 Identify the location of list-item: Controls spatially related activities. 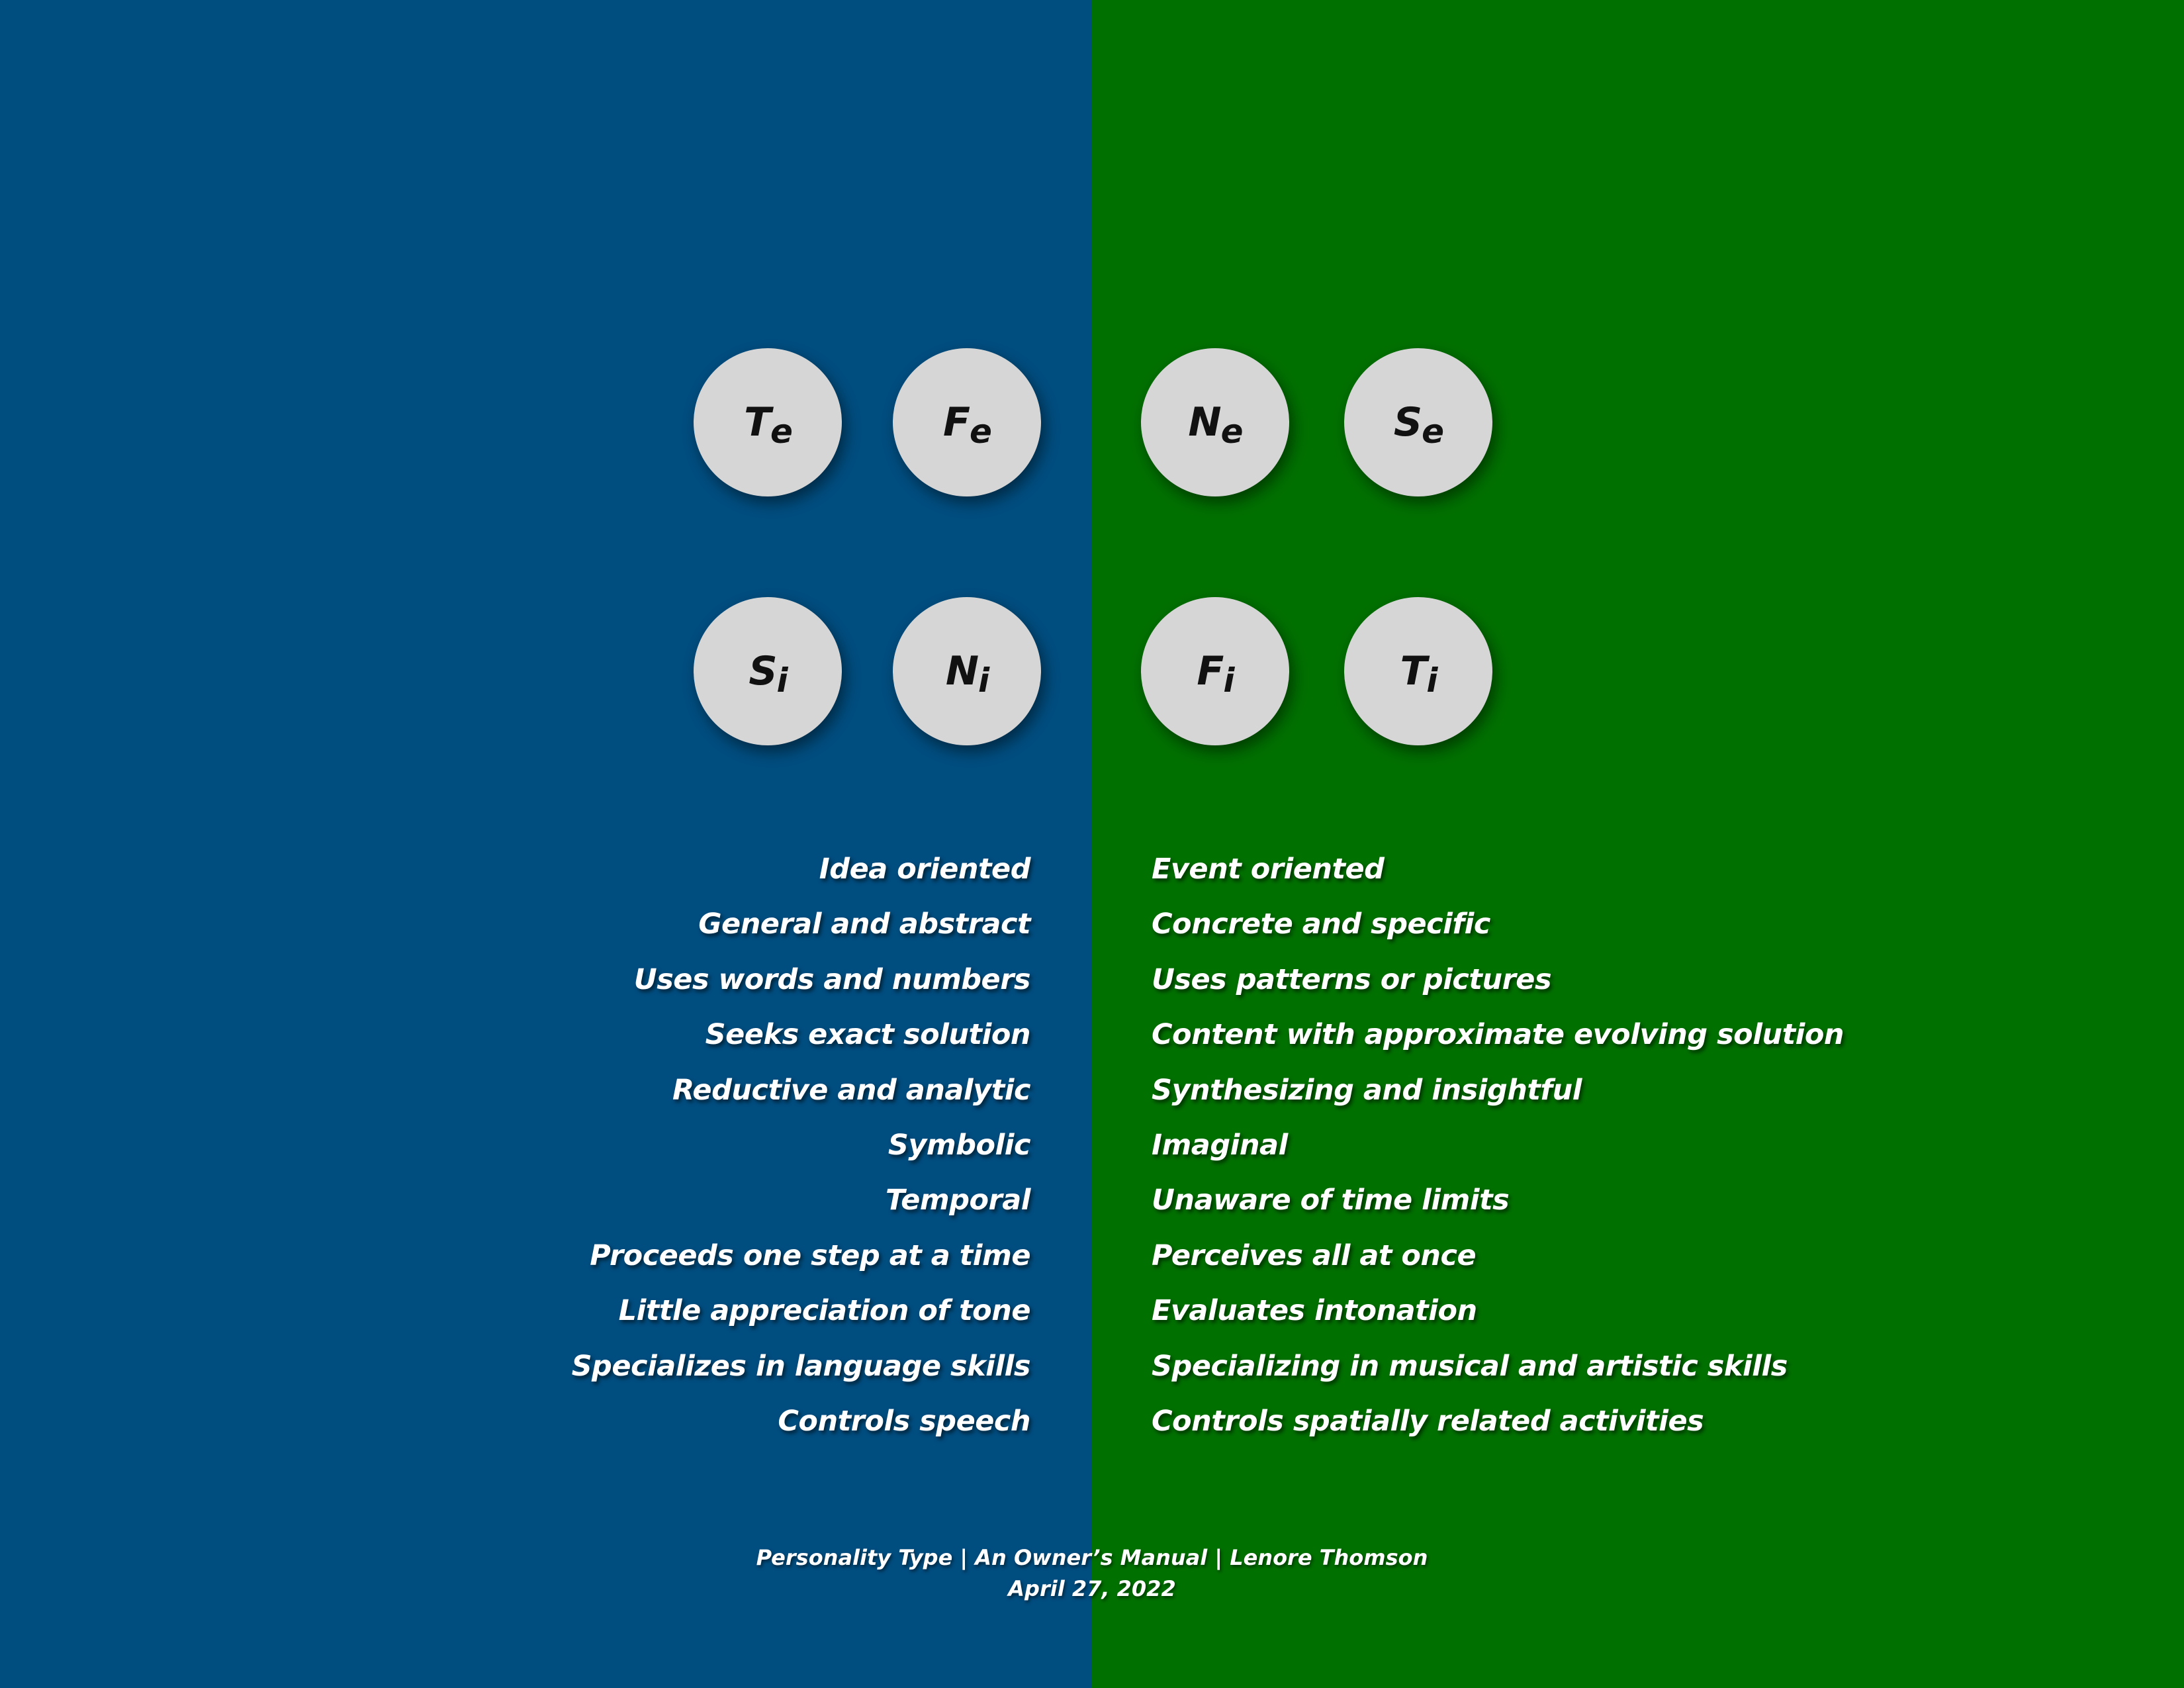
(1428, 1421).